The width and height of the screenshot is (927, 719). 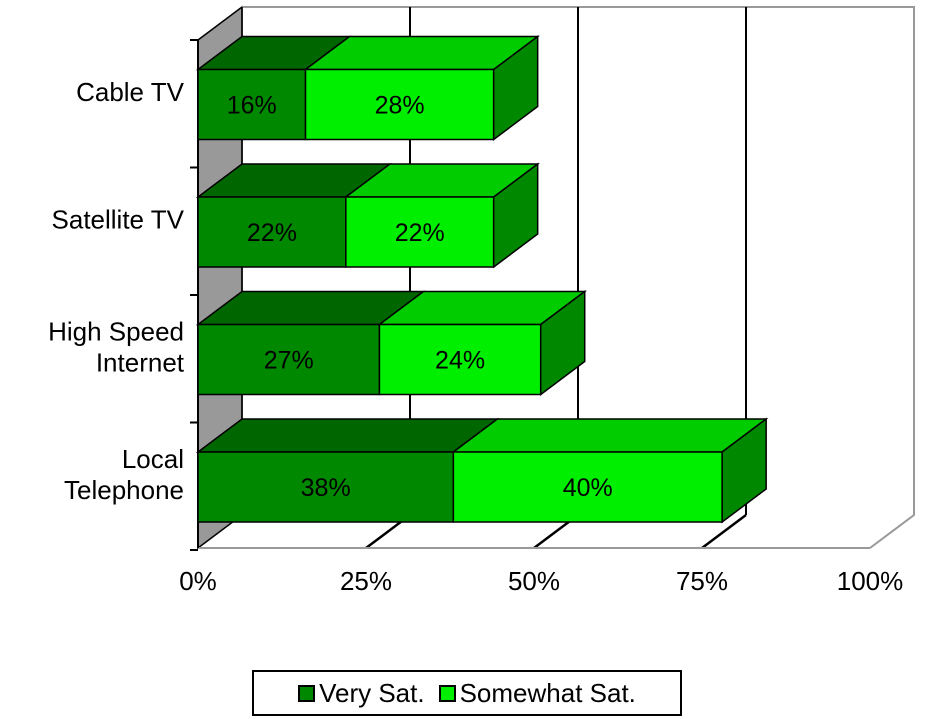 I want to click on category-label-2-0: High Speed, so click(x=116, y=332).